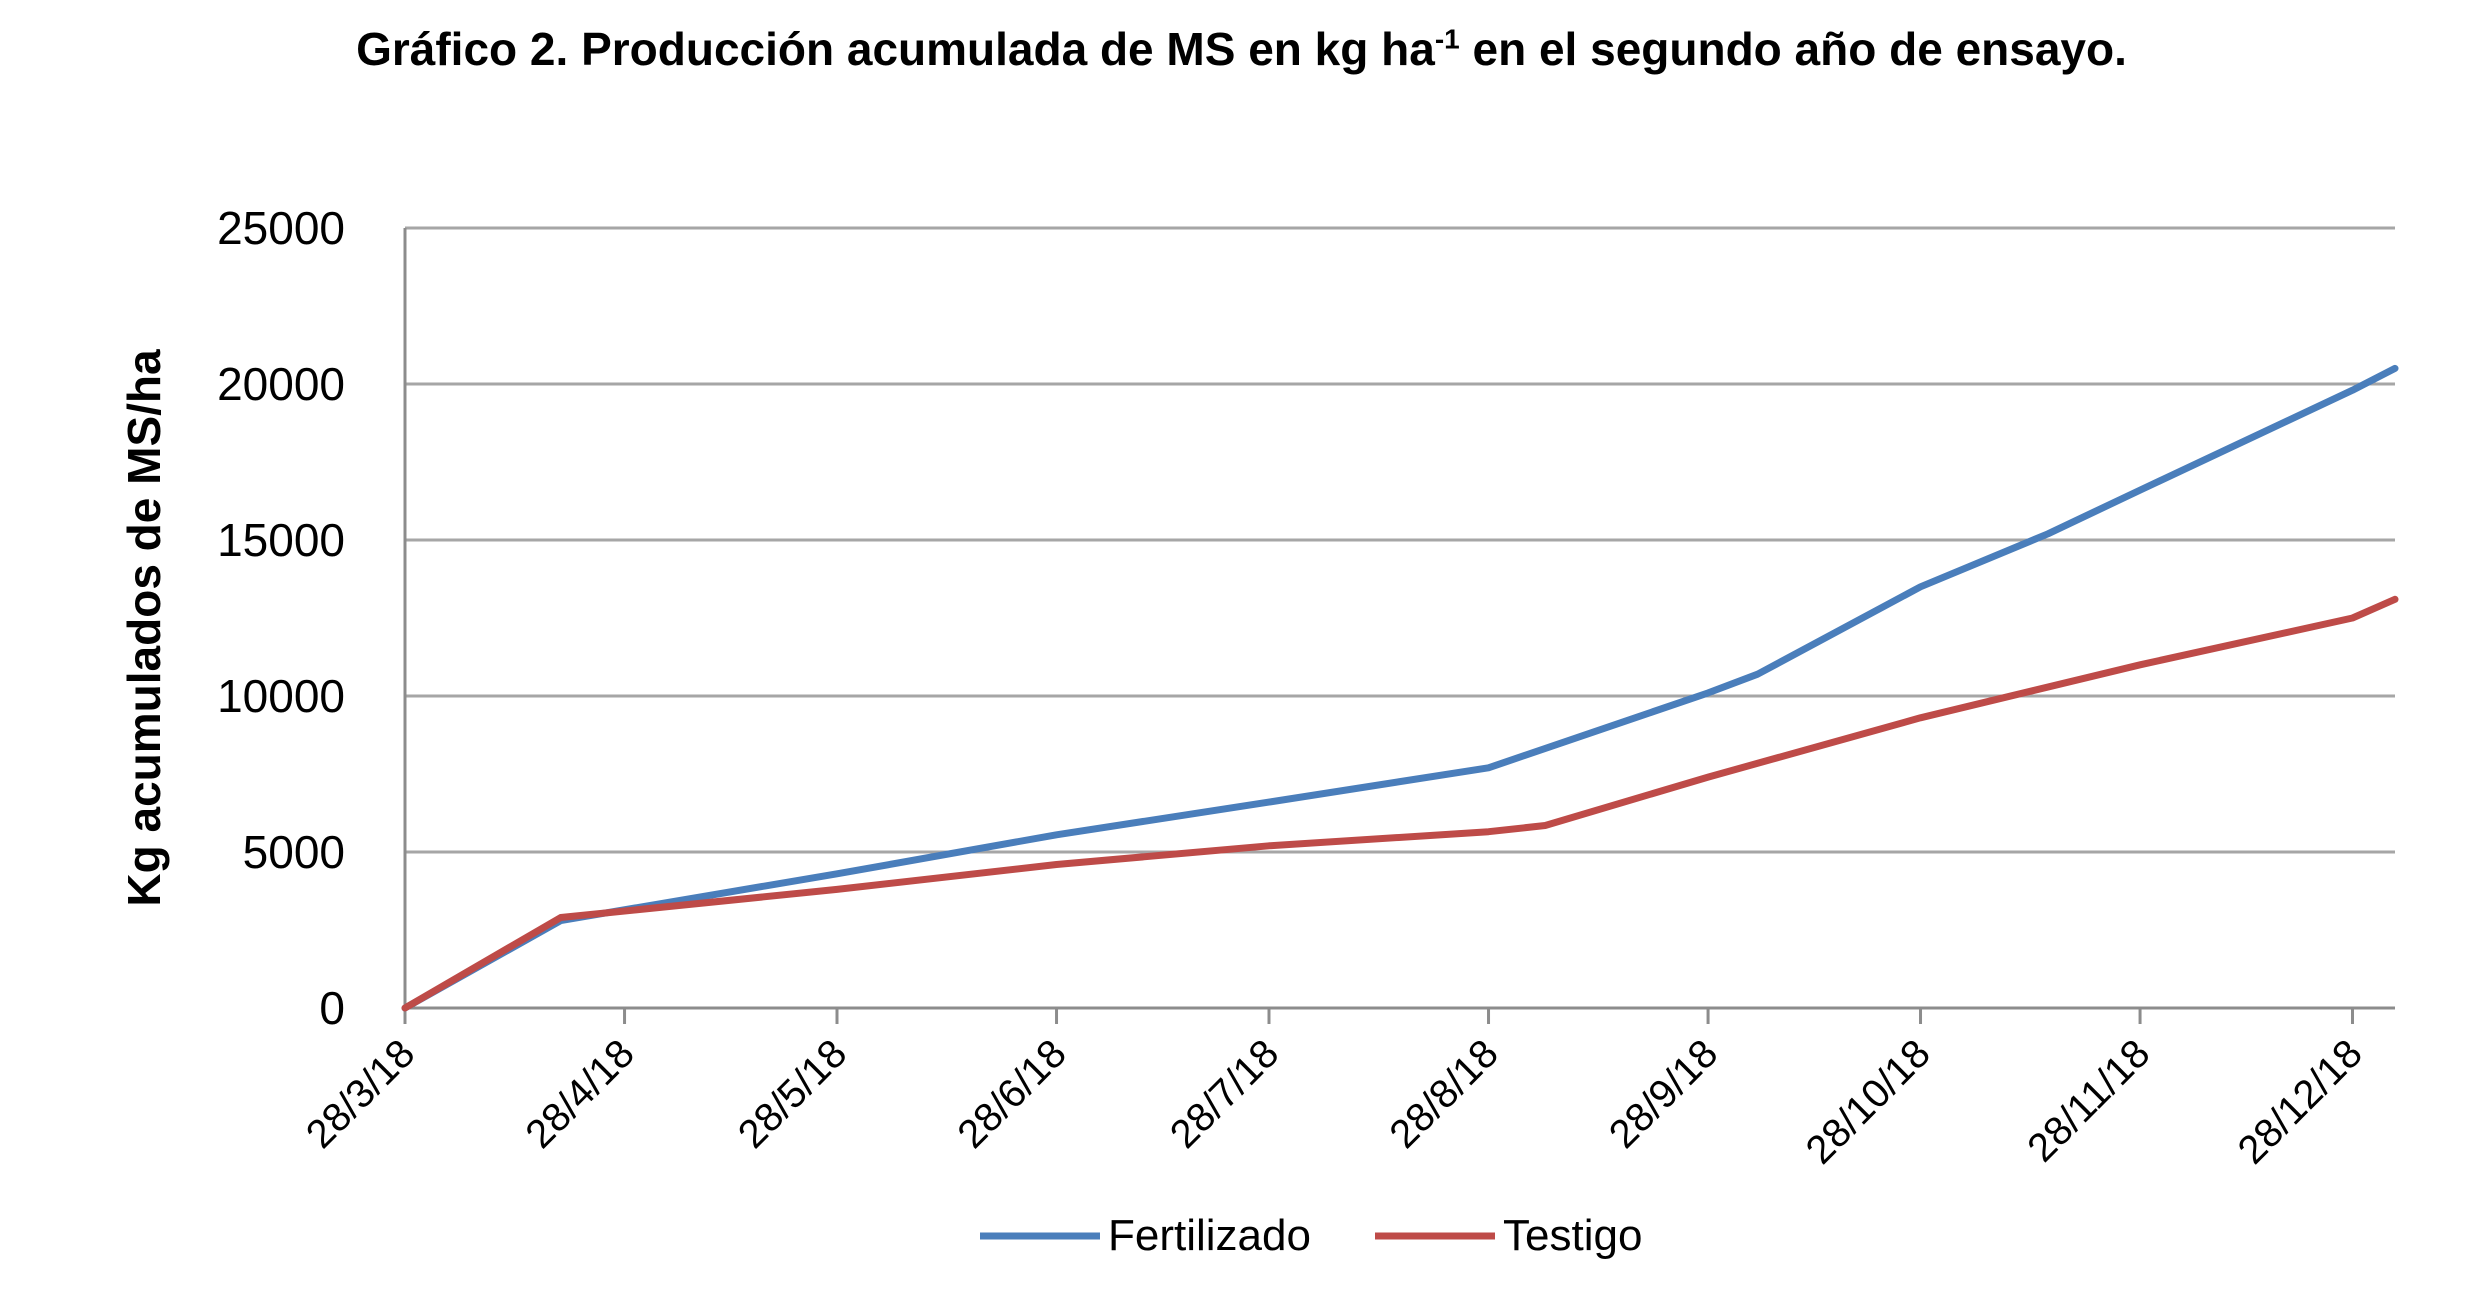 This screenshot has height=1300, width=2483. I want to click on x-tick-label: 28/11/18, so click(2088, 1100).